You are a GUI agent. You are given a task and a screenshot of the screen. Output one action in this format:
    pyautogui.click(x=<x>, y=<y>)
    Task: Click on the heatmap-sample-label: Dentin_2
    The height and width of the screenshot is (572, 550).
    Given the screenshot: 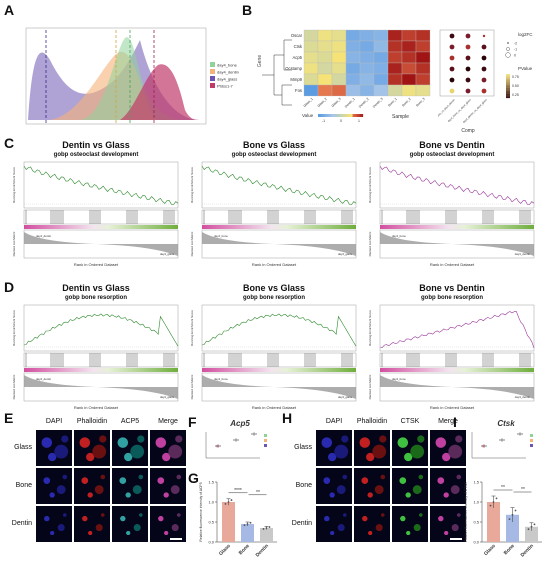 What is the action you would take?
    pyautogui.click(x=364, y=103)
    